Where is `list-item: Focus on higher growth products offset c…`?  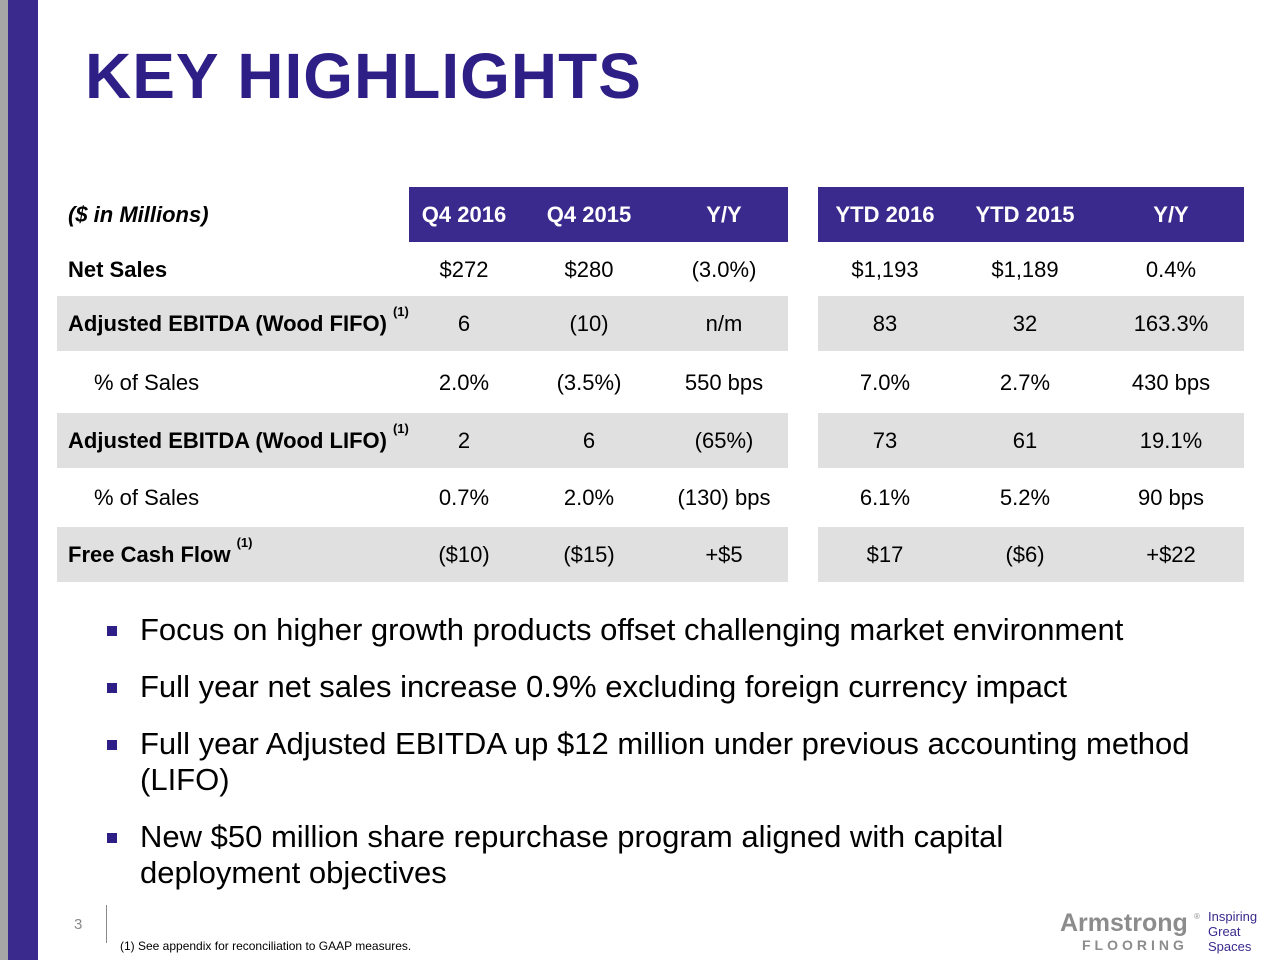 list-item: Focus on higher growth products offset c… is located at coordinates (680, 630).